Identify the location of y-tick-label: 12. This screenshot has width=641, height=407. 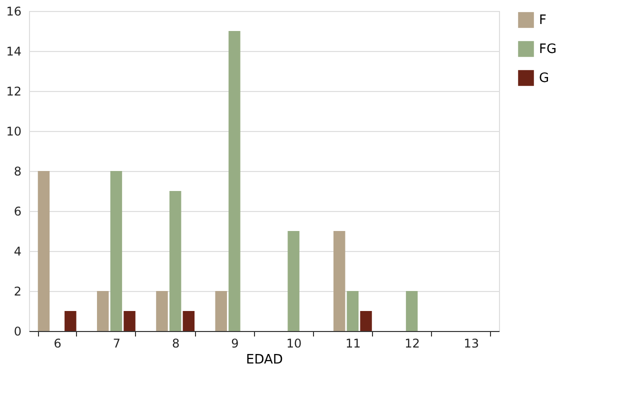
(14, 91).